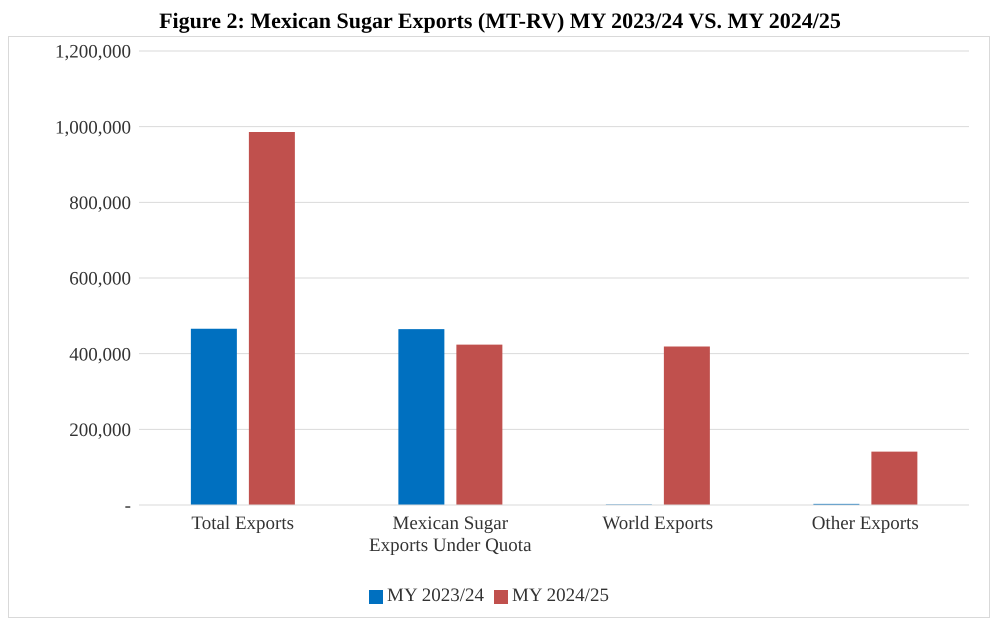  Describe the element at coordinates (450, 534) in the screenshot. I see `x-tick-label: Mexican Sugar Exports Under Quota` at that location.